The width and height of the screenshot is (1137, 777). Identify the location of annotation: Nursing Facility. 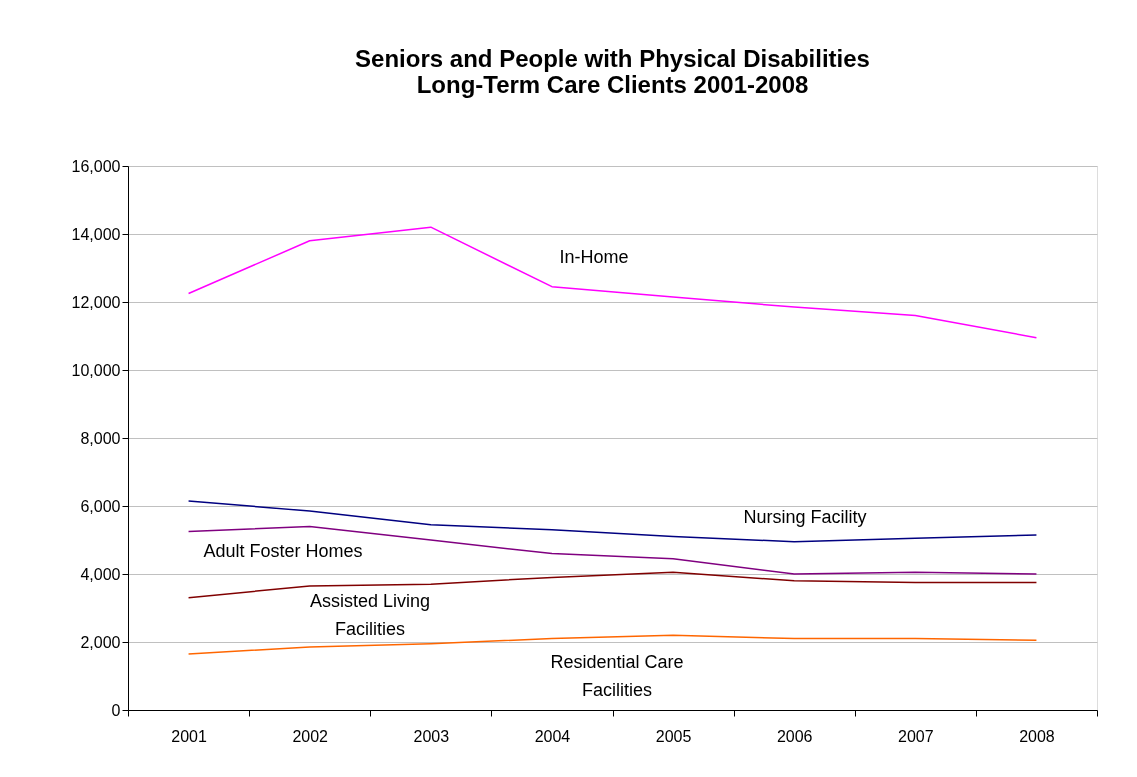
(805, 517).